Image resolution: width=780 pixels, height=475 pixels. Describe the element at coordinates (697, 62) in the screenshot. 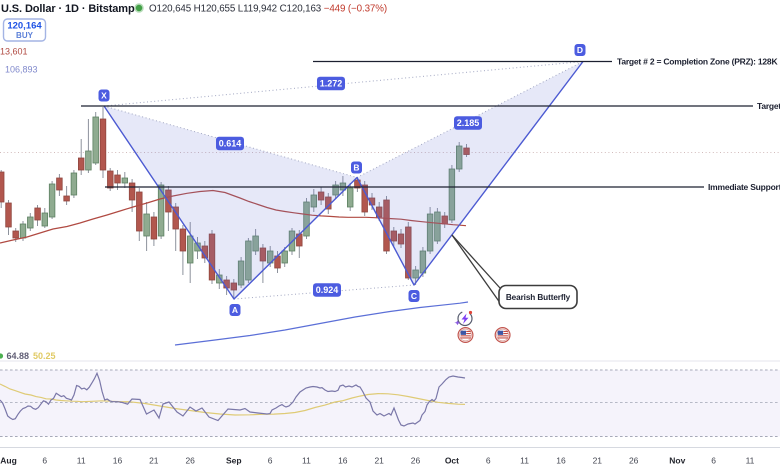

I see `svg-text:Target # 2 = Completion Zone (: Target # 2 = Completion Zone (PRZ): 128K` at that location.